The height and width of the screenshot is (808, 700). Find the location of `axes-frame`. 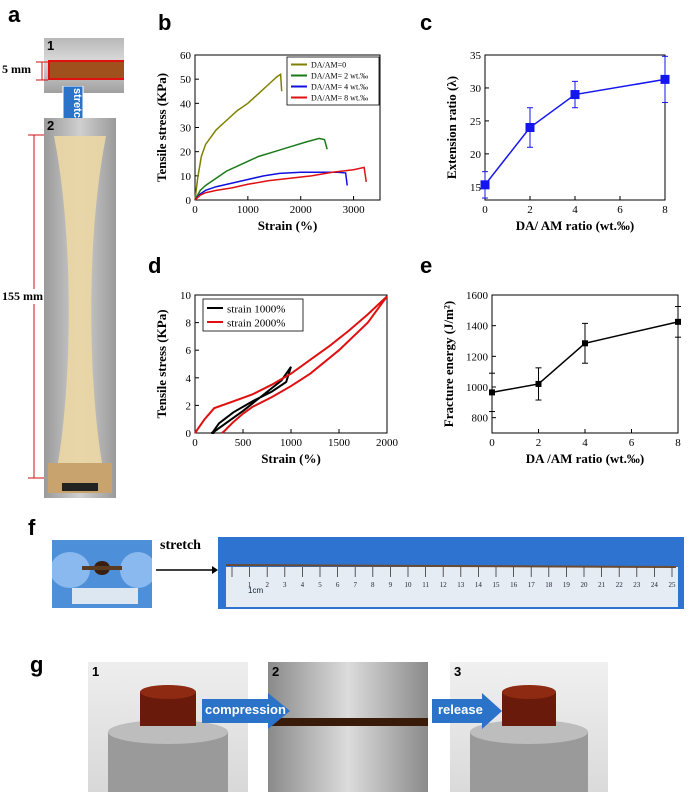

axes-frame is located at coordinates (575, 127).